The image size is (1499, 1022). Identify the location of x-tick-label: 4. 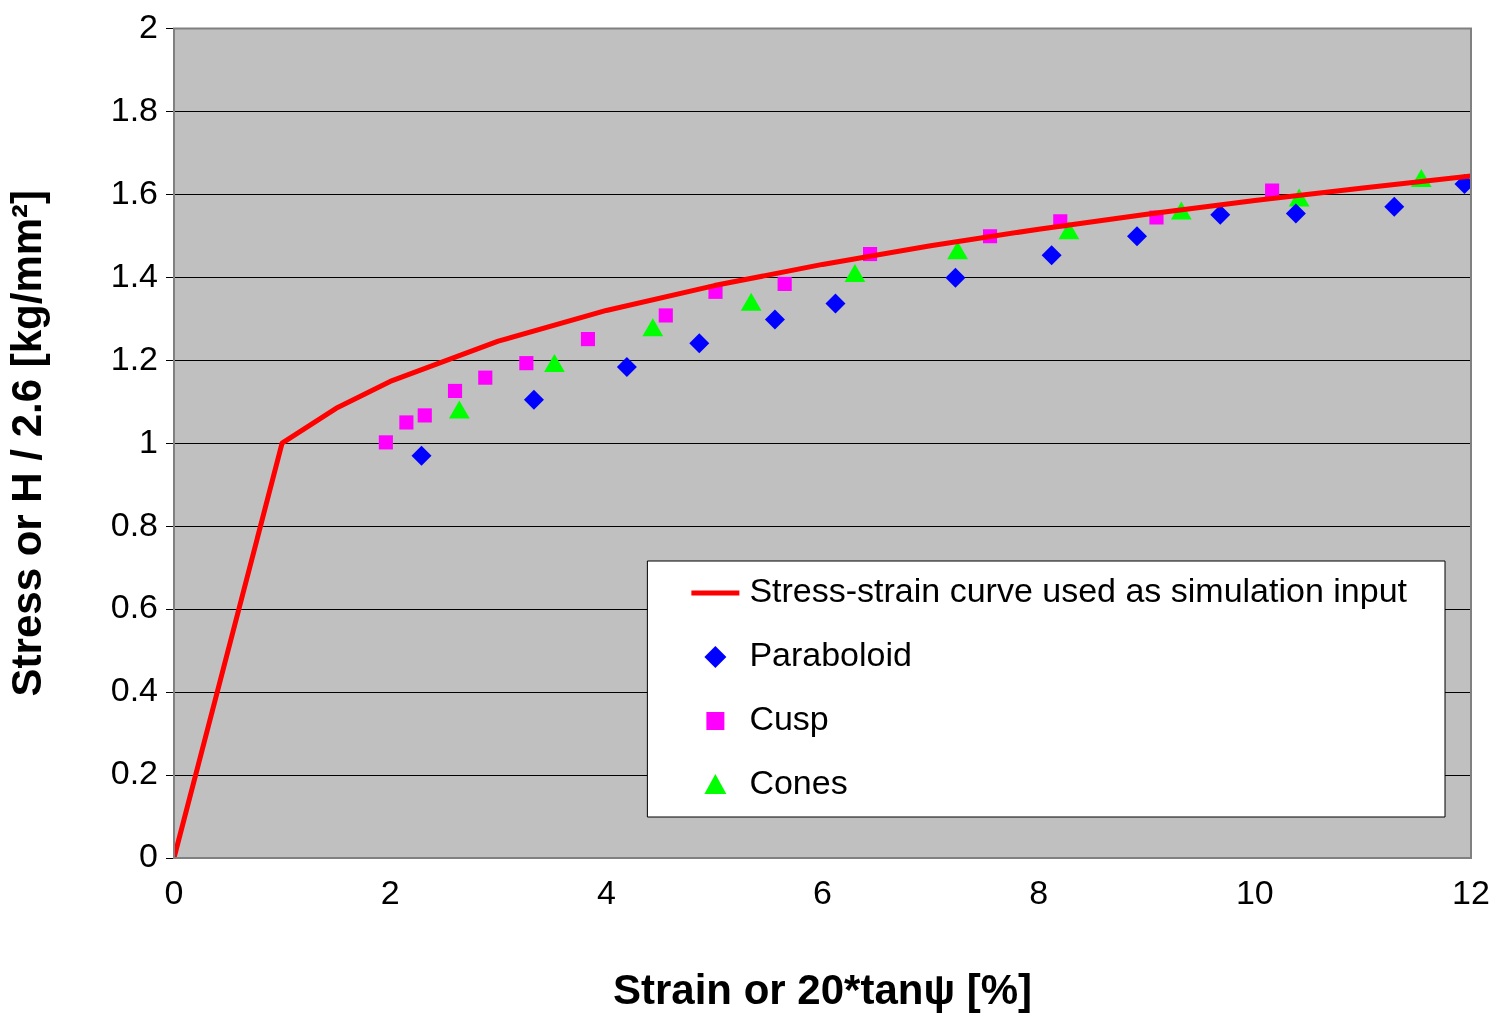
(606, 891).